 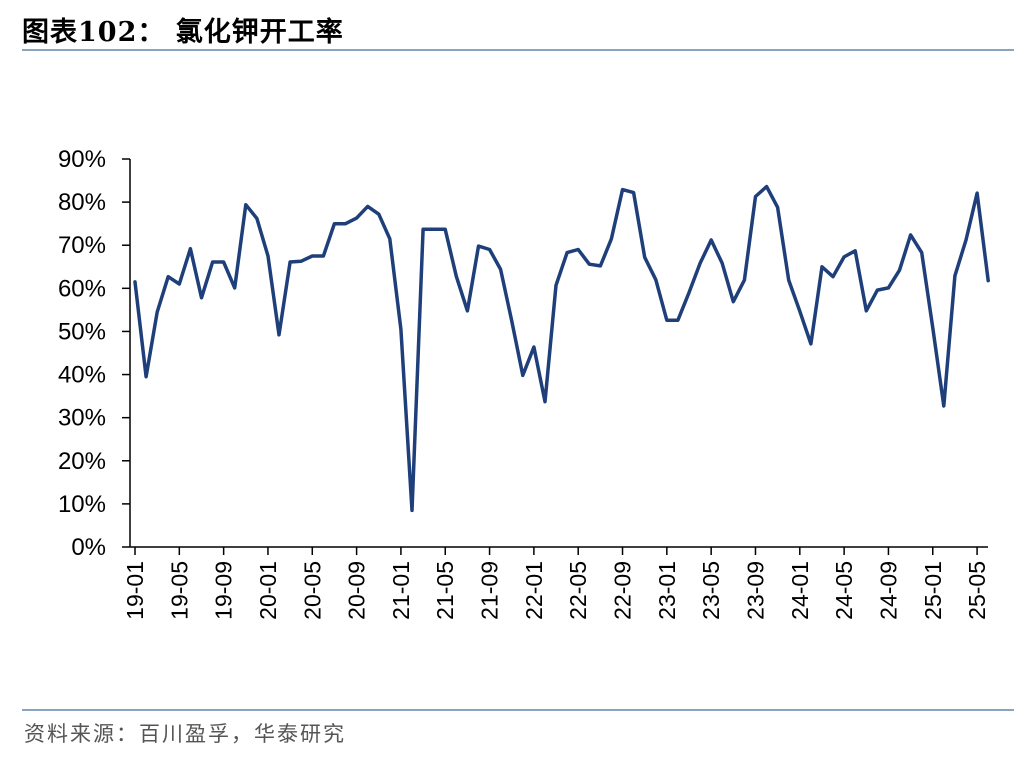 I want to click on y-tick-label: 40%, so click(x=82, y=375).